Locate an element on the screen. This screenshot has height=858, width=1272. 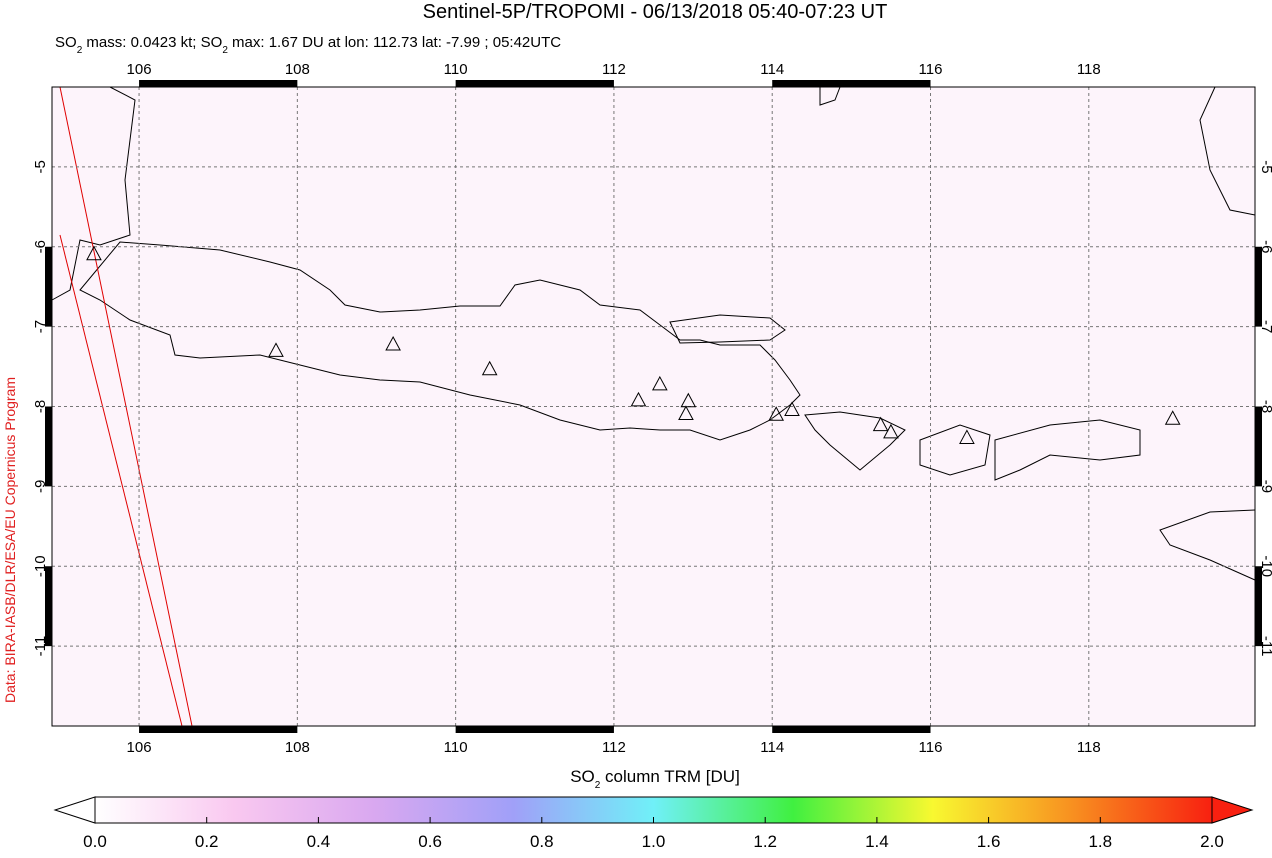
colorbar-tick-label: 0.4 is located at coordinates (319, 841).